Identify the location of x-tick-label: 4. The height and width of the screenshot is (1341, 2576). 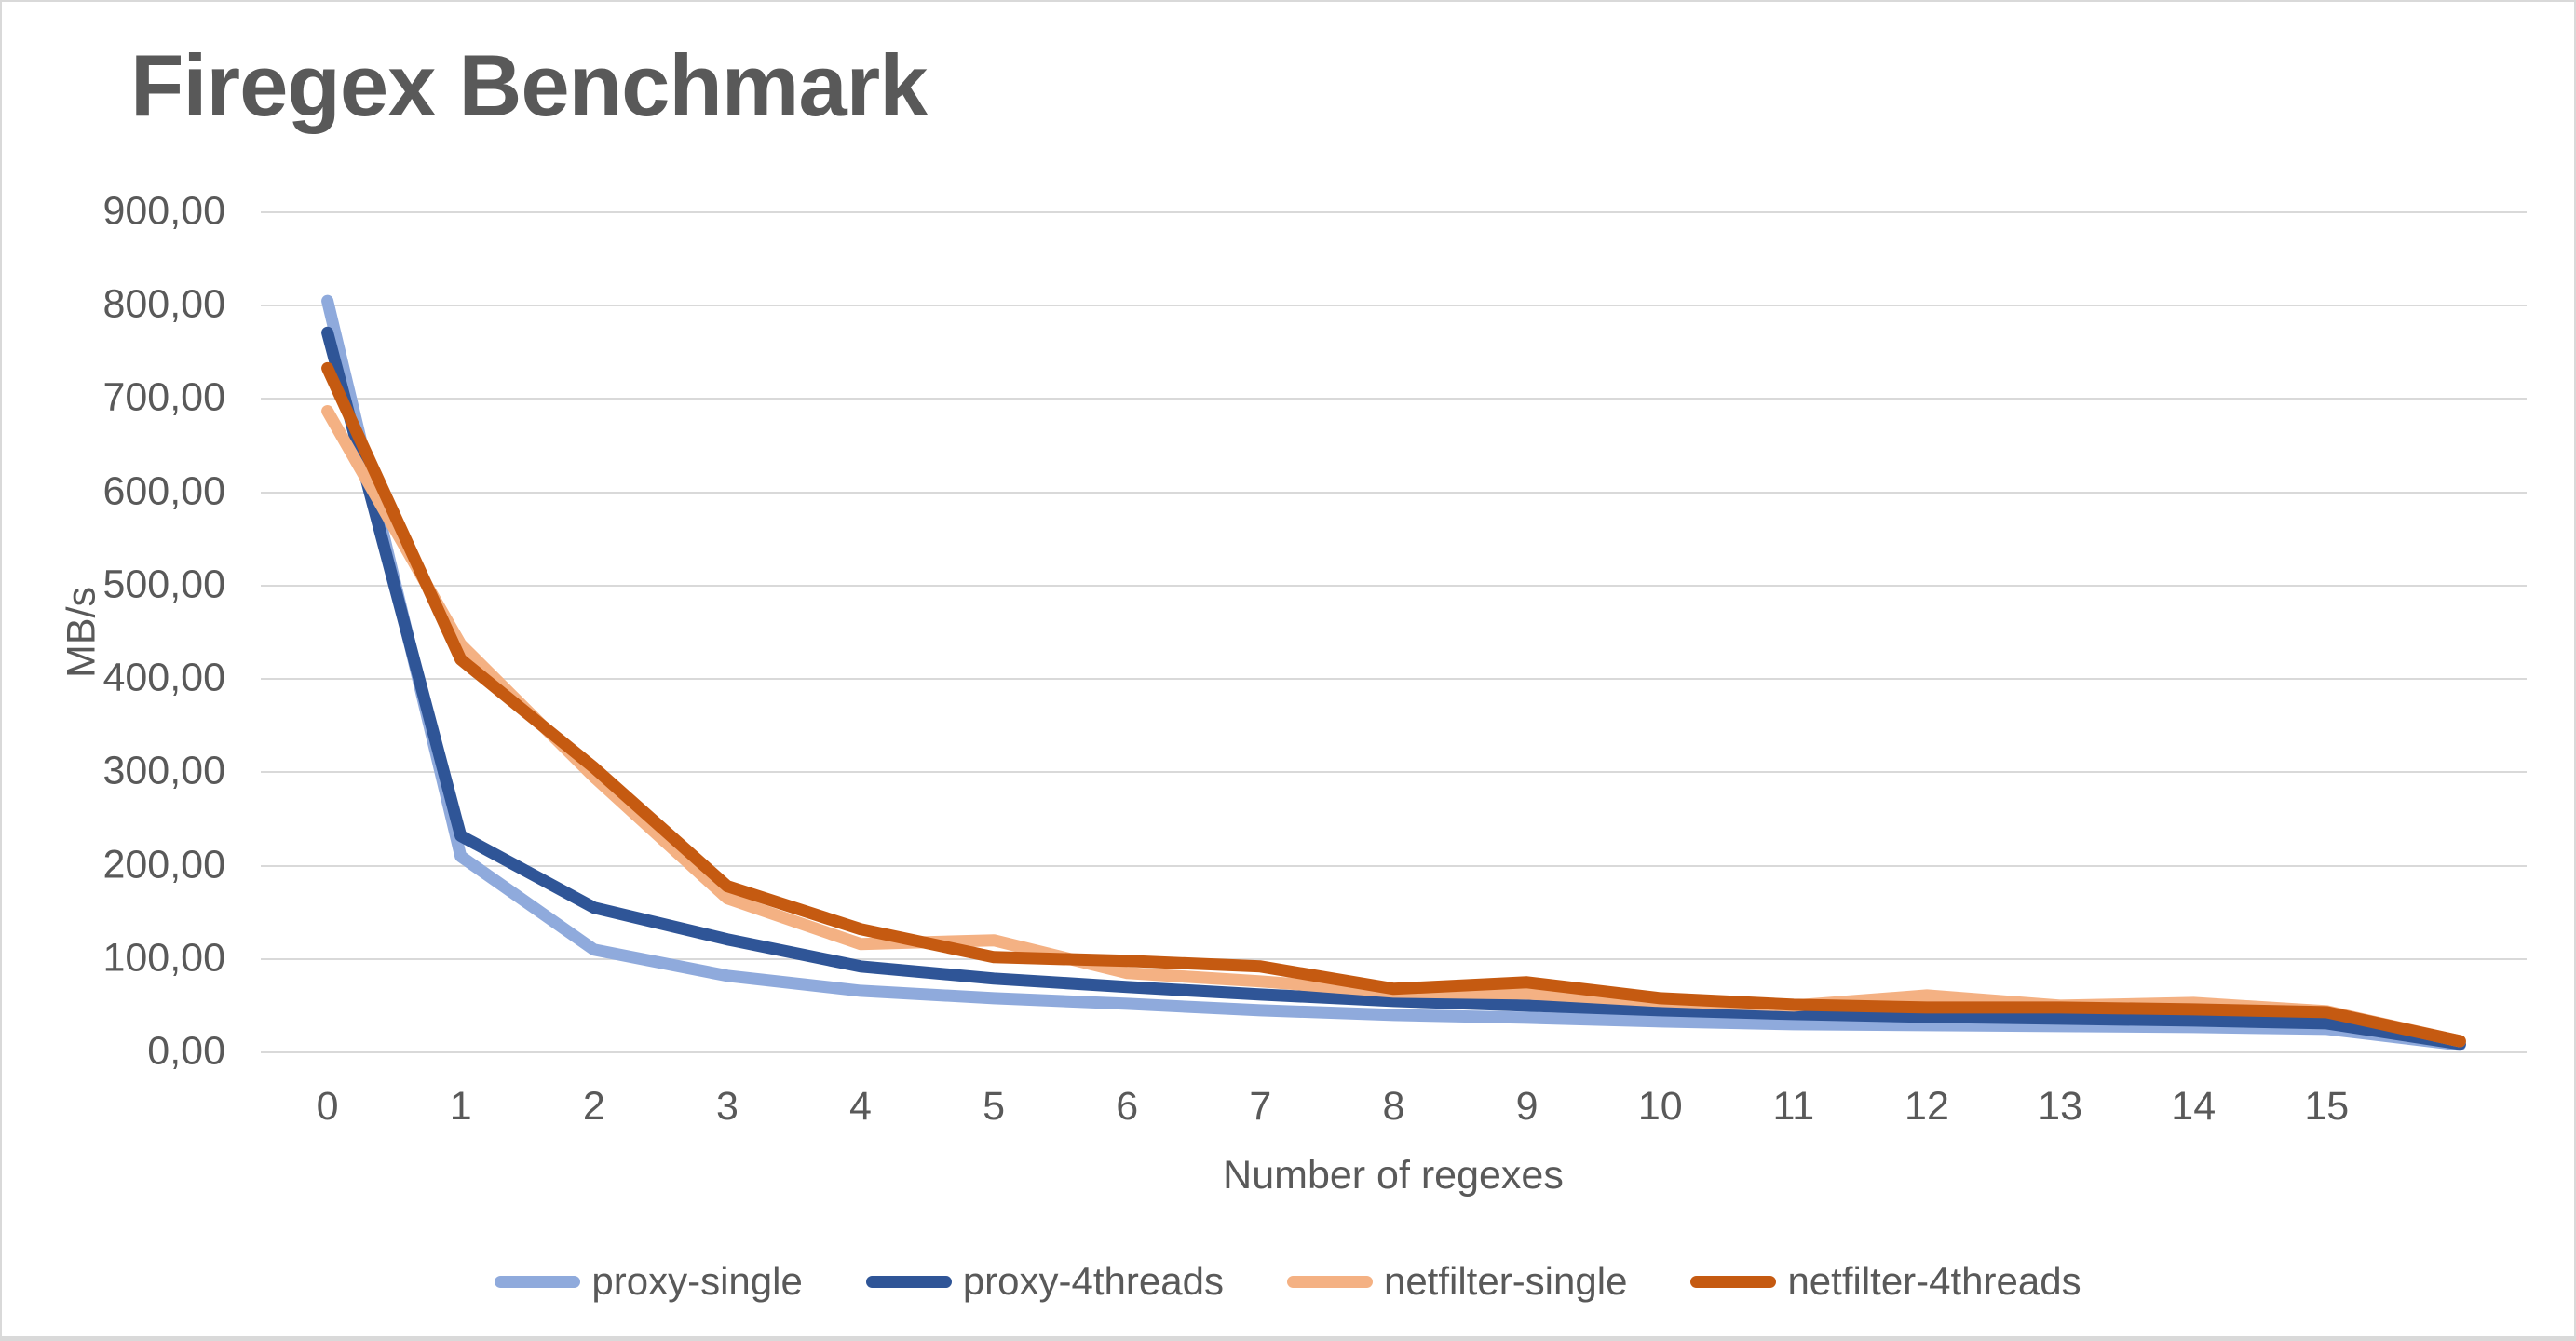
(860, 1106).